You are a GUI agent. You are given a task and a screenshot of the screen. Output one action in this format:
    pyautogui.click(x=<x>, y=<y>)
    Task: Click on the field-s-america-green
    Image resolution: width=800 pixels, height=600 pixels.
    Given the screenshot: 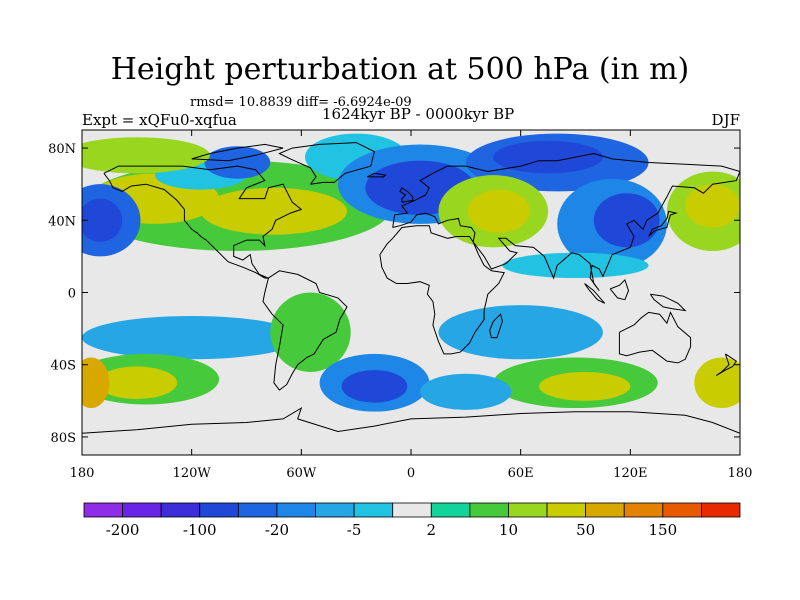 What is the action you would take?
    pyautogui.click(x=310, y=332)
    